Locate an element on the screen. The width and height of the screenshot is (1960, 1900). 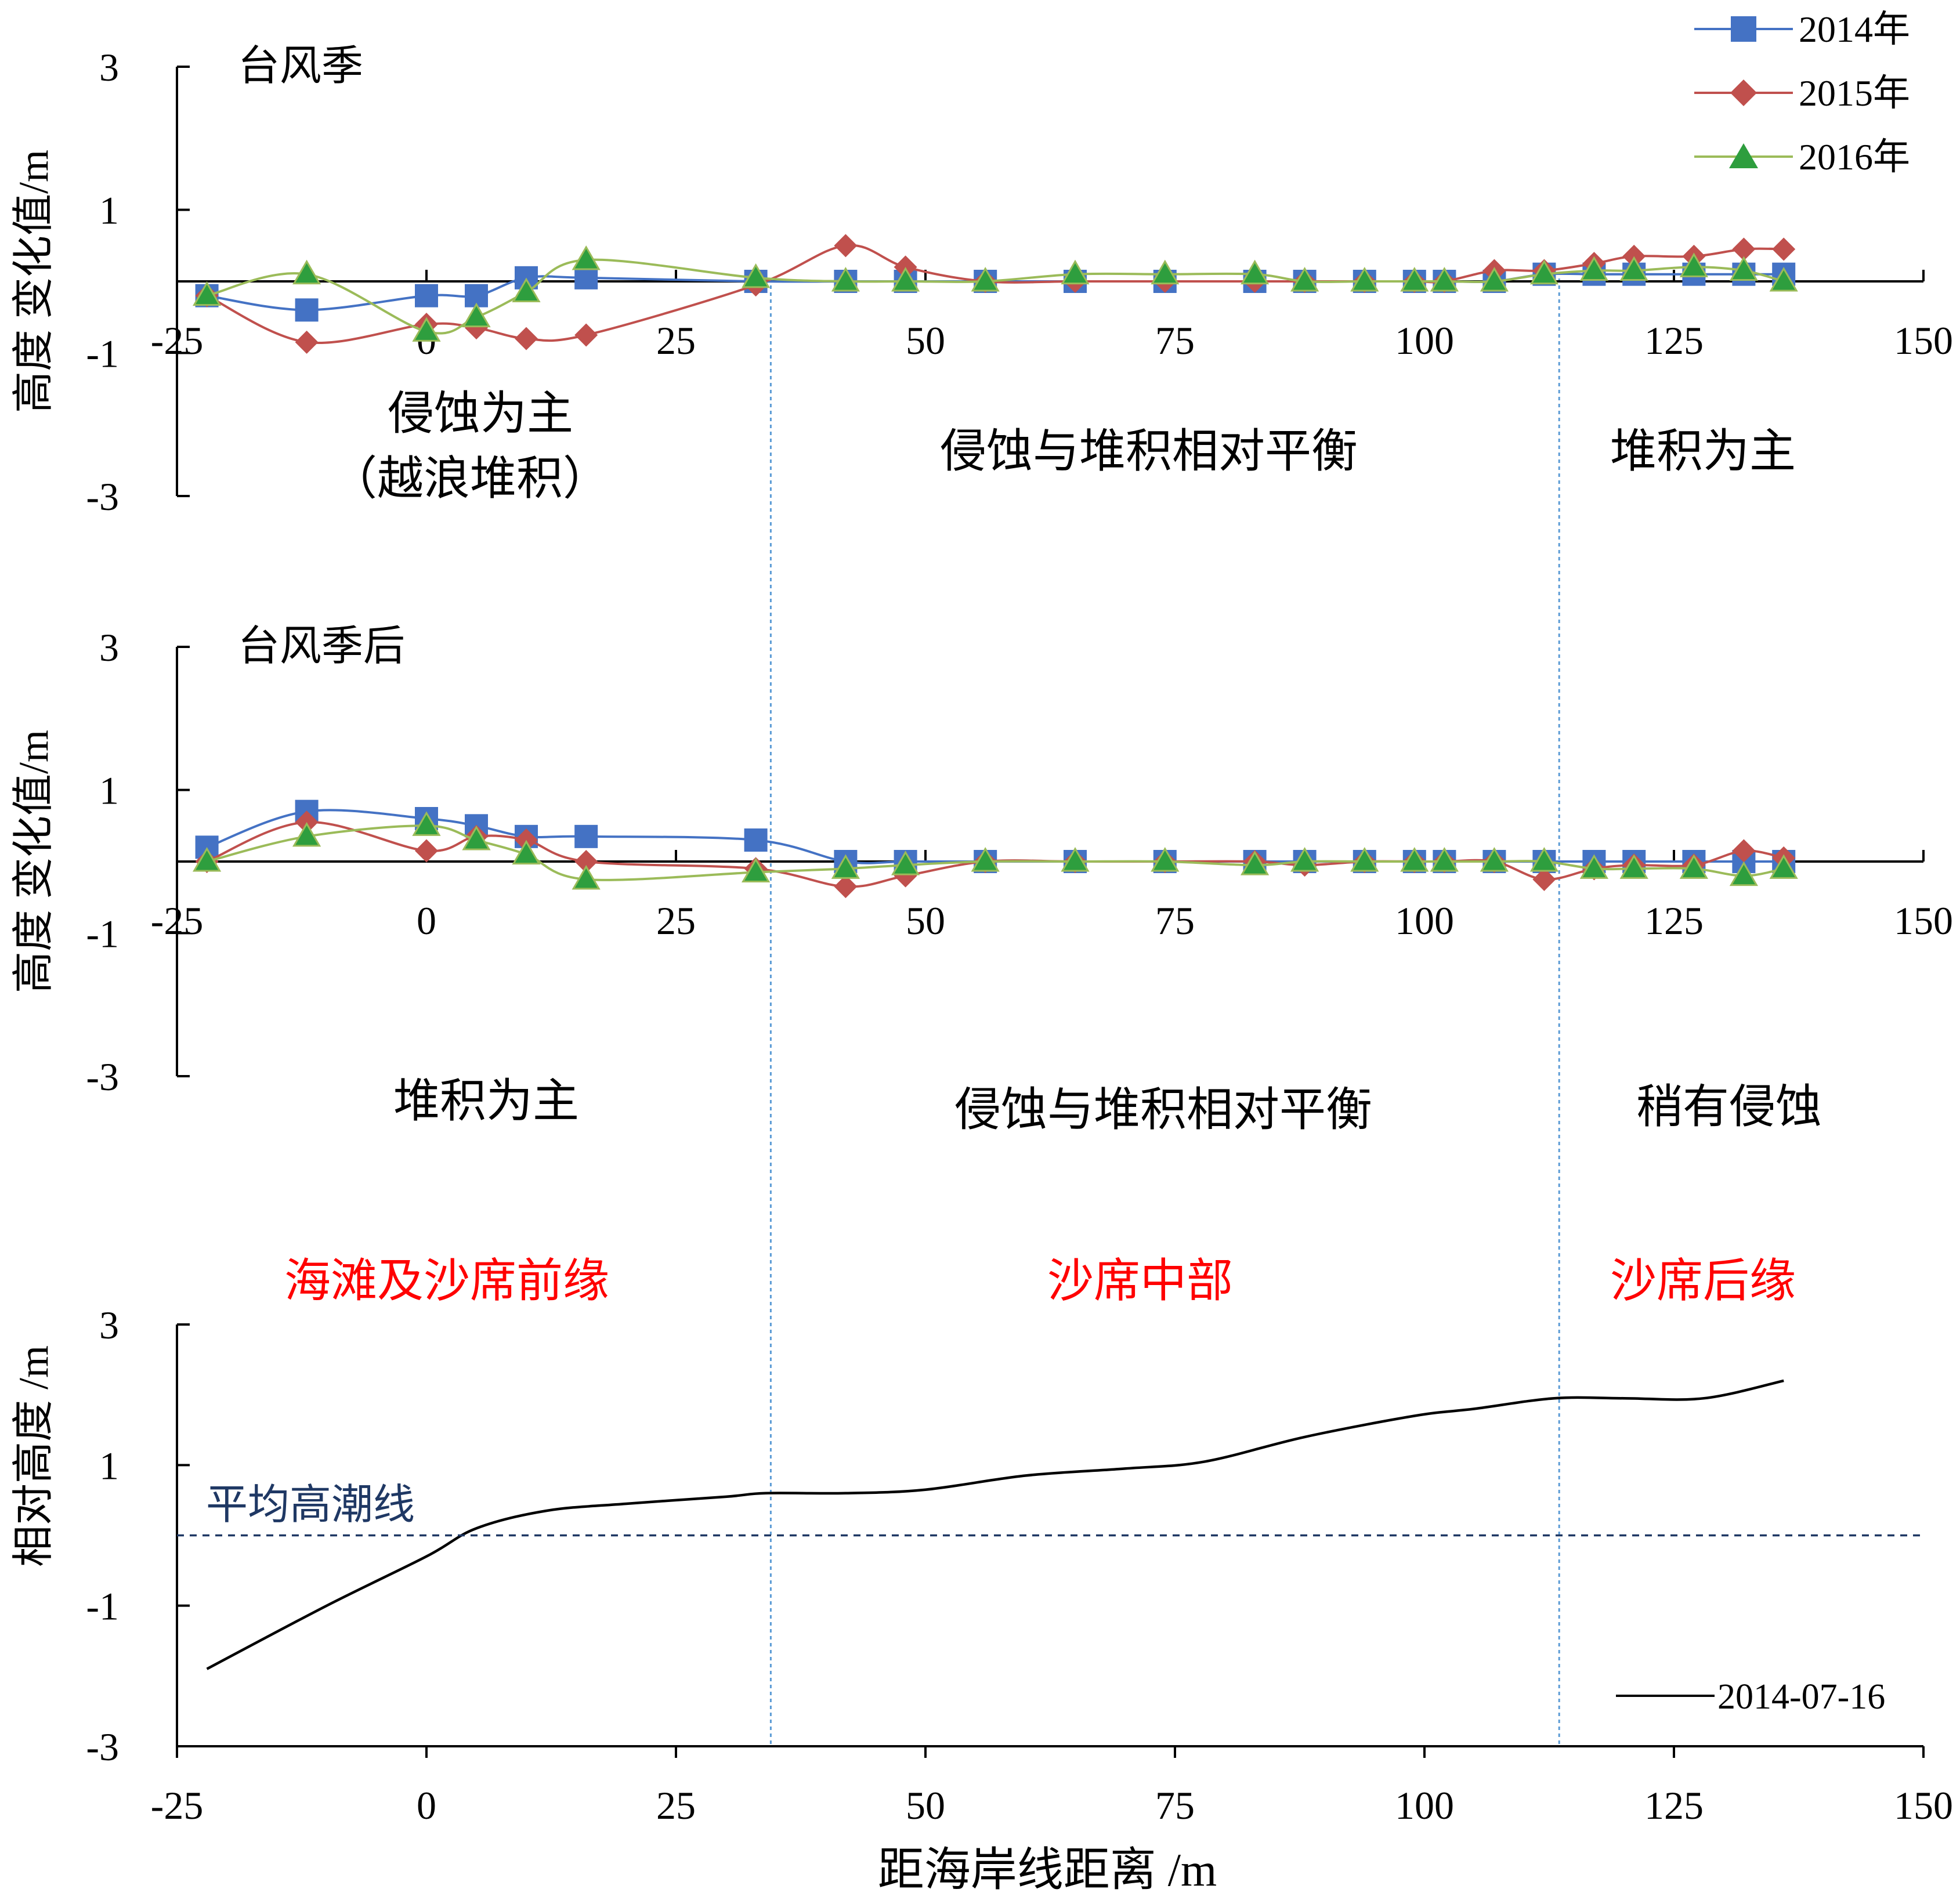
zone-label-left: 侵蚀为主 is located at coordinates (480, 414).